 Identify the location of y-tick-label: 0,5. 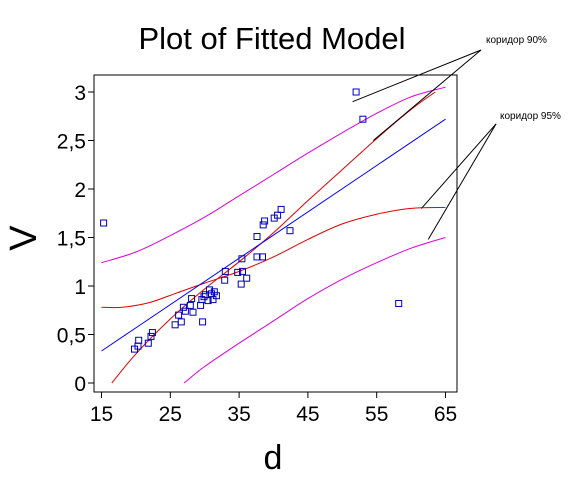
(71, 336).